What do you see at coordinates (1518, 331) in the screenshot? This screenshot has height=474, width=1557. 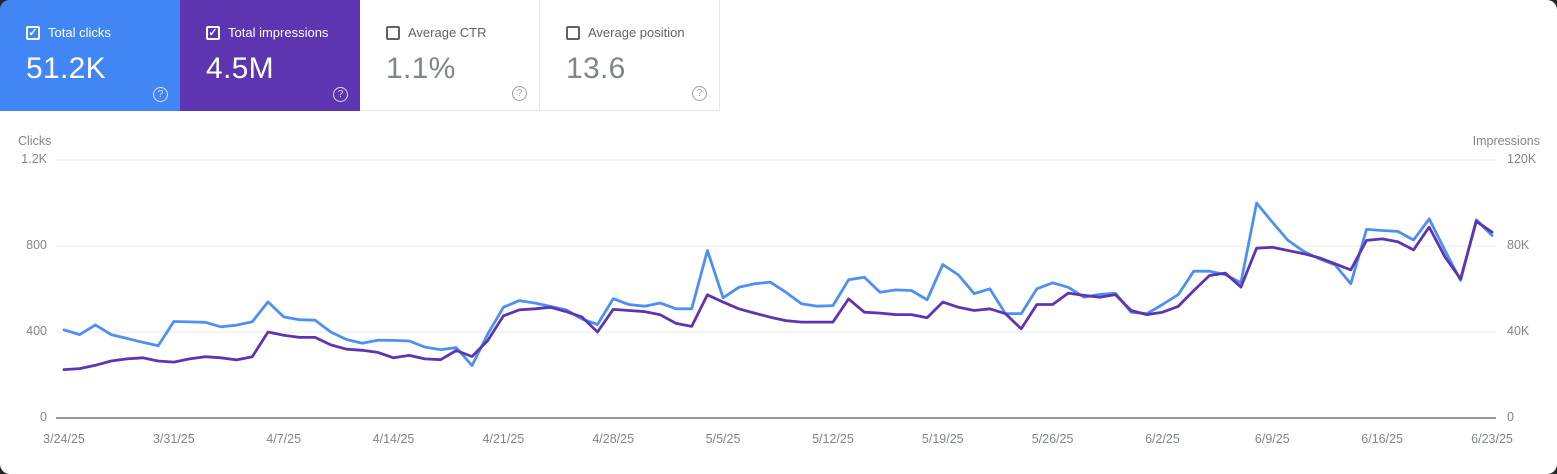 I see `right-axis-tick: 40K` at bounding box center [1518, 331].